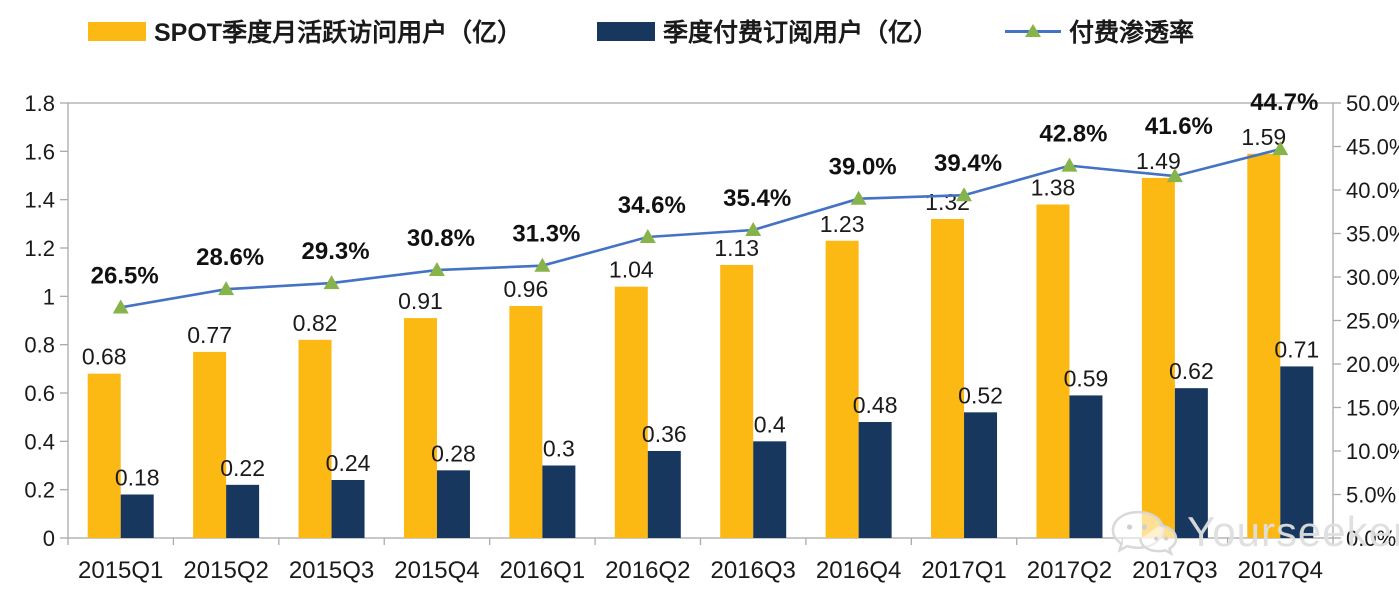  I want to click on svg-text: 0.8, so click(39, 345).